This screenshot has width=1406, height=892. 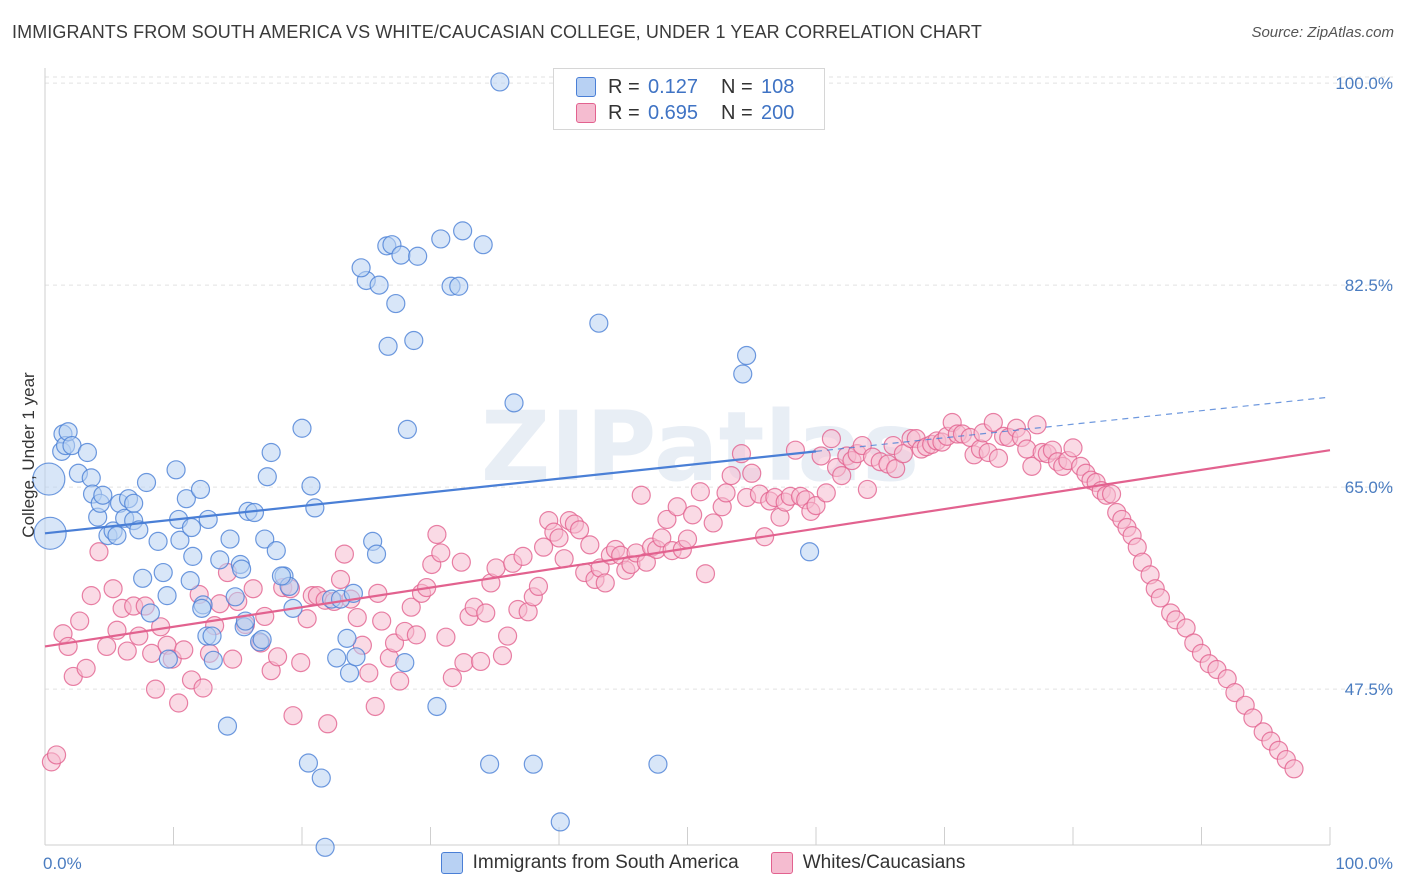 What do you see at coordinates (586, 87) in the screenshot?
I see `blue-swatch` at bounding box center [586, 87].